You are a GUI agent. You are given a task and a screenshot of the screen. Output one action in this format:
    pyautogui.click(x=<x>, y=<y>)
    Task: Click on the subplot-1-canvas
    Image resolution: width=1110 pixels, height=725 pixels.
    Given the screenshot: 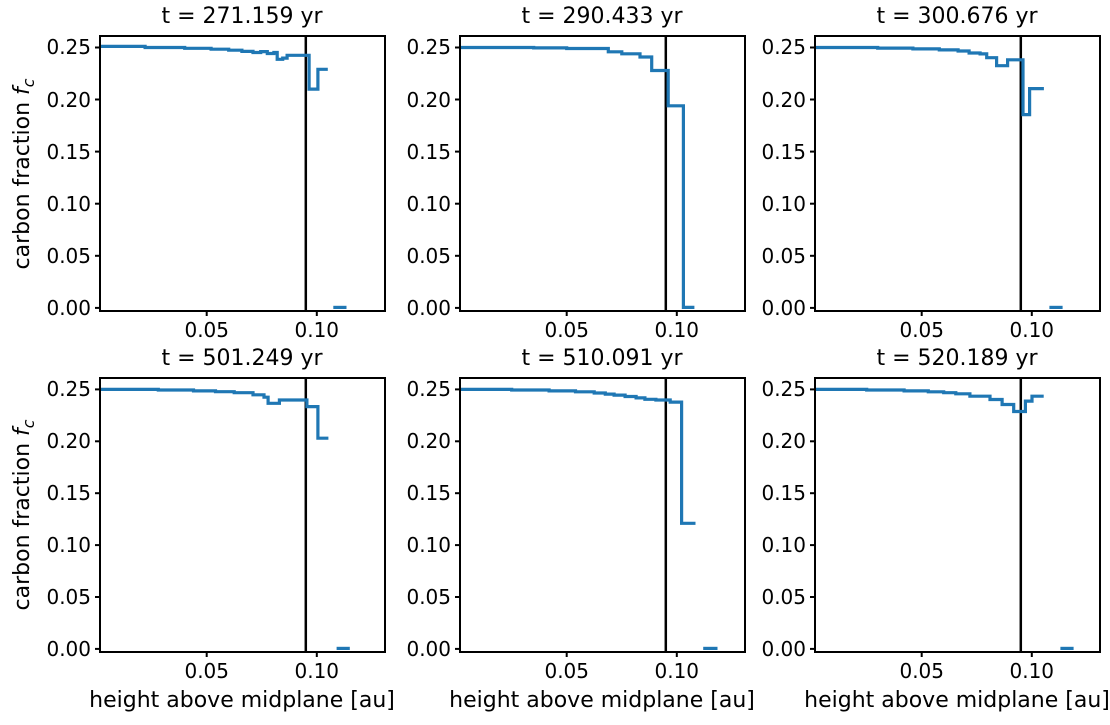 What is the action you would take?
    pyautogui.click(x=240, y=175)
    